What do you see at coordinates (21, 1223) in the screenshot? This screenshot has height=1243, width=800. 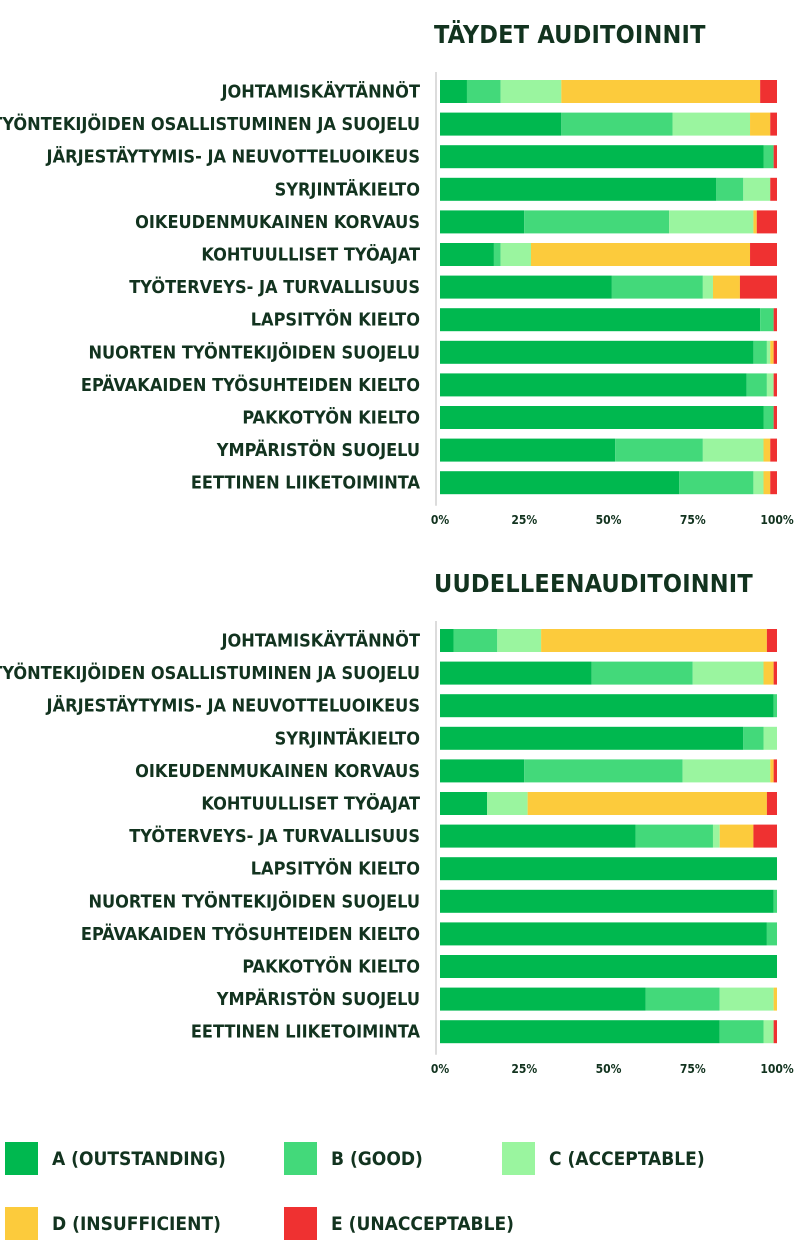 I see `legend-swatch-d` at bounding box center [21, 1223].